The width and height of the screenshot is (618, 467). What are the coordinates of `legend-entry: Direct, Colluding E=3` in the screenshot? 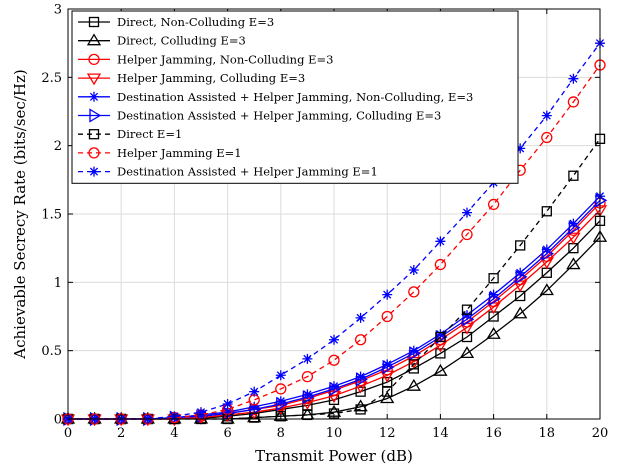 It's located at (162, 40).